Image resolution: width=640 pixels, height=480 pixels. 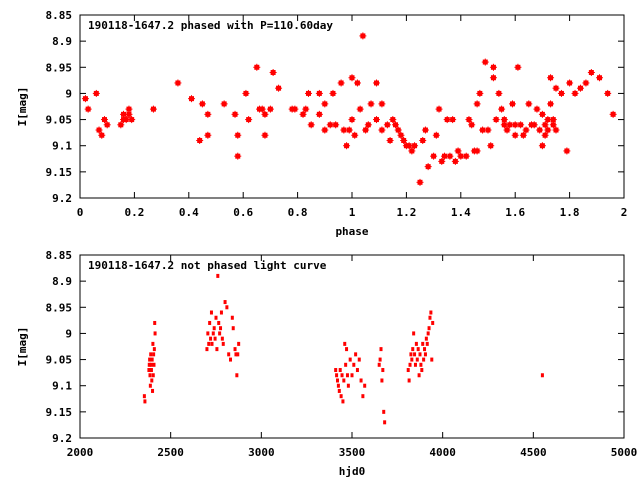 I want to click on y-tick-label: 9.05, so click(x=59, y=120).